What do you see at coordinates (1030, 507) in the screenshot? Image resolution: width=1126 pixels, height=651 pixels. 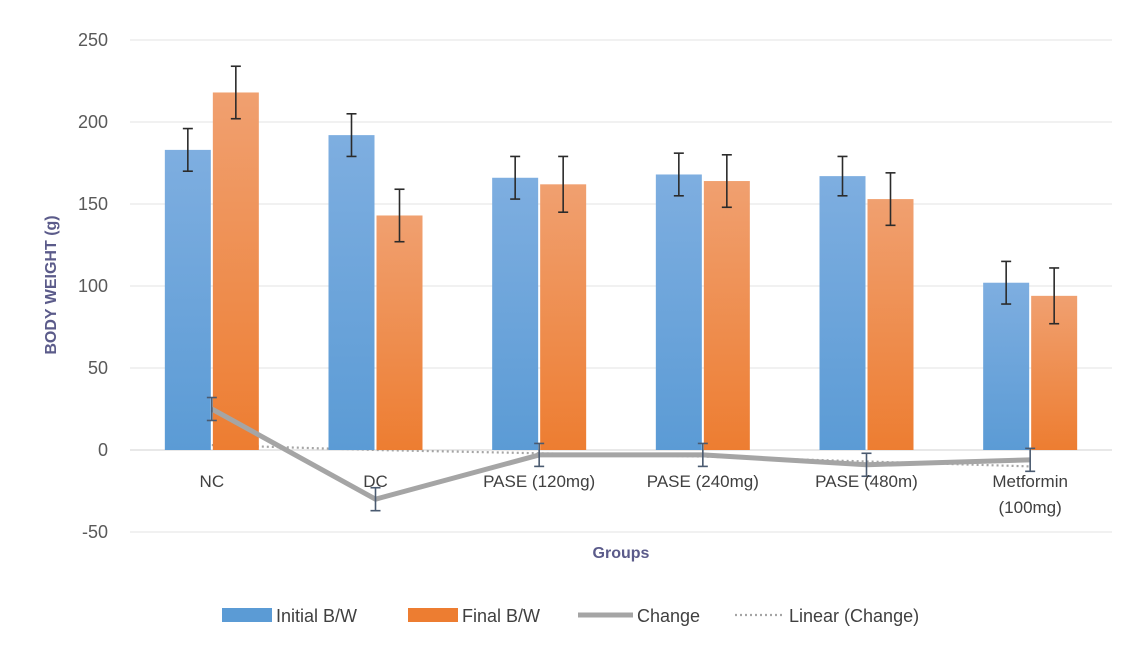 I see `x-category-label: (100mg)` at bounding box center [1030, 507].